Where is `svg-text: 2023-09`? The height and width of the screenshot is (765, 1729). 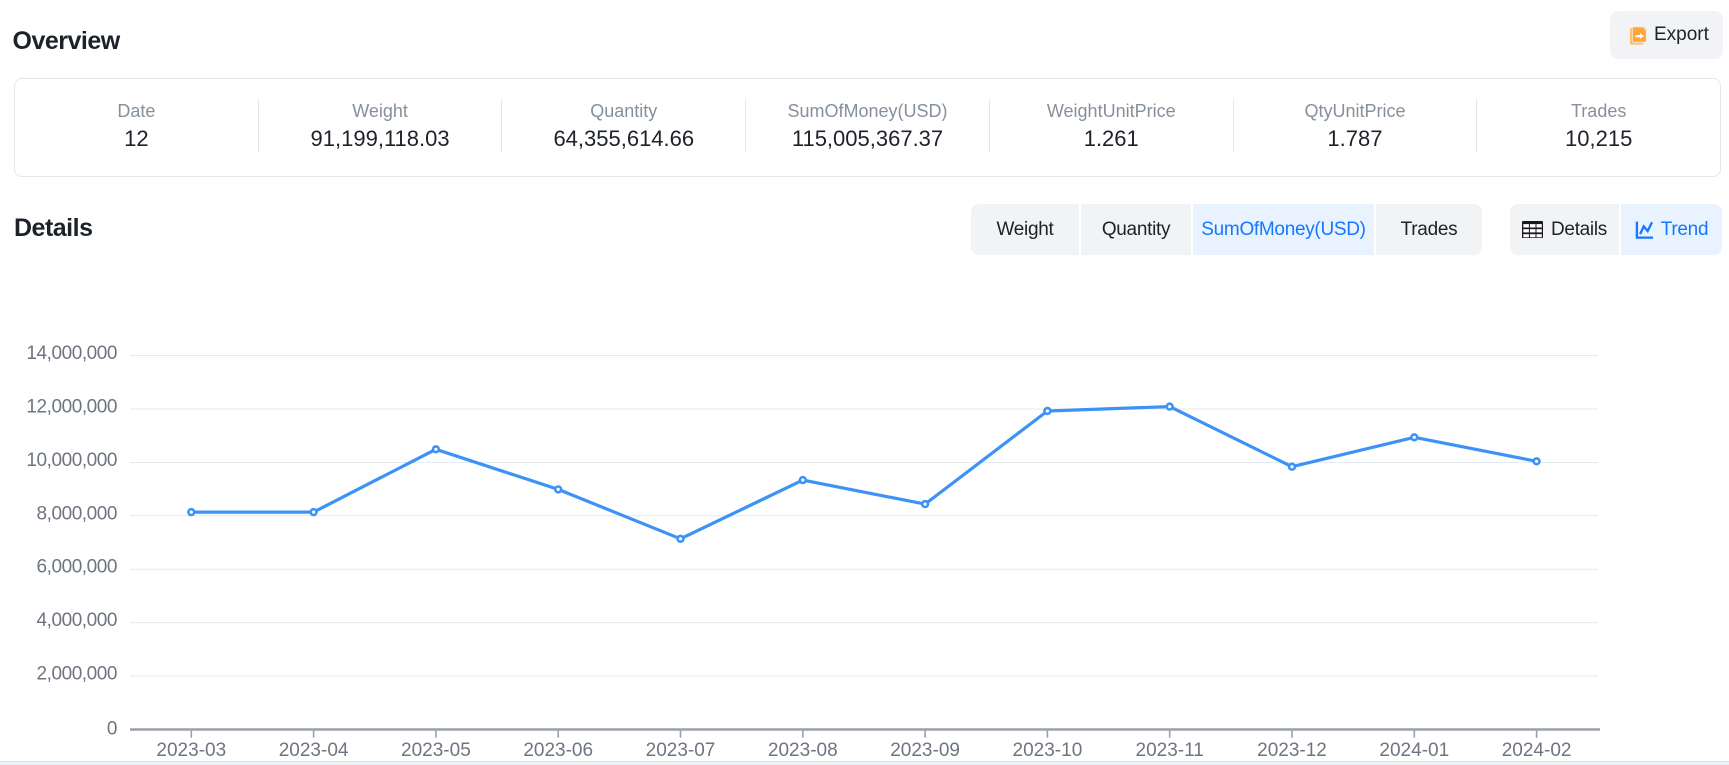
svg-text: 2023-09 is located at coordinates (925, 750).